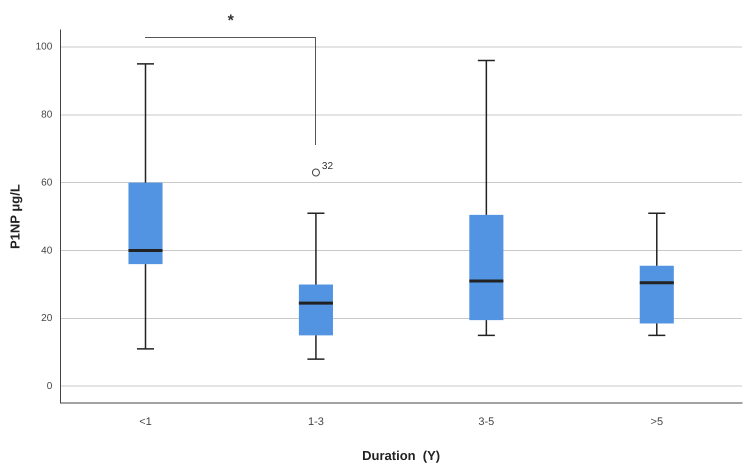 This screenshot has width=750, height=472. I want to click on x-tick-label: 3-5, so click(486, 422).